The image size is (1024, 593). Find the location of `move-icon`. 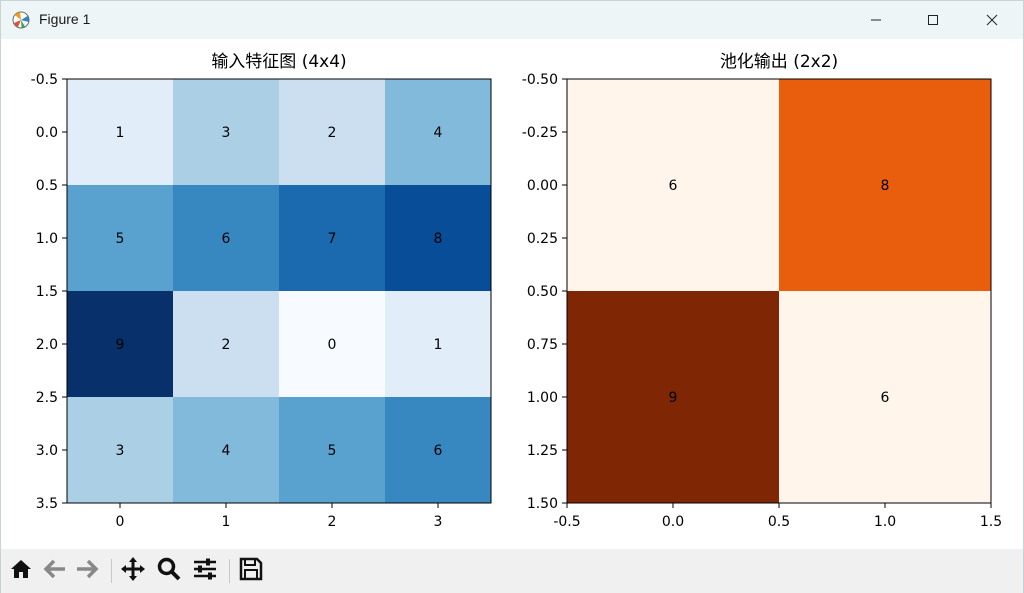

move-icon is located at coordinates (133, 571).